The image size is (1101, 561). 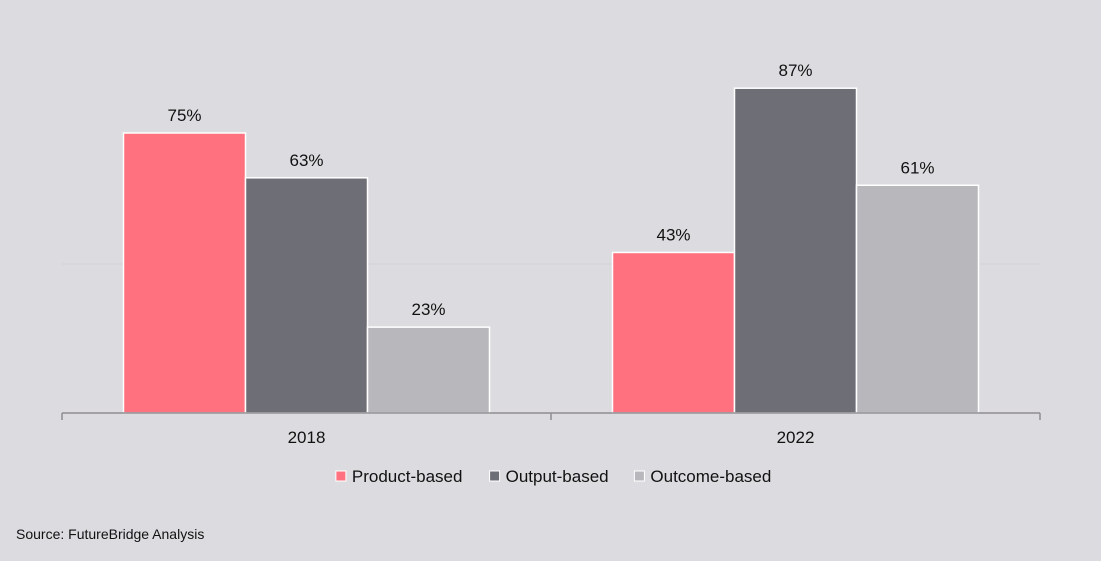 I want to click on data-label: 87%, so click(x=795, y=70).